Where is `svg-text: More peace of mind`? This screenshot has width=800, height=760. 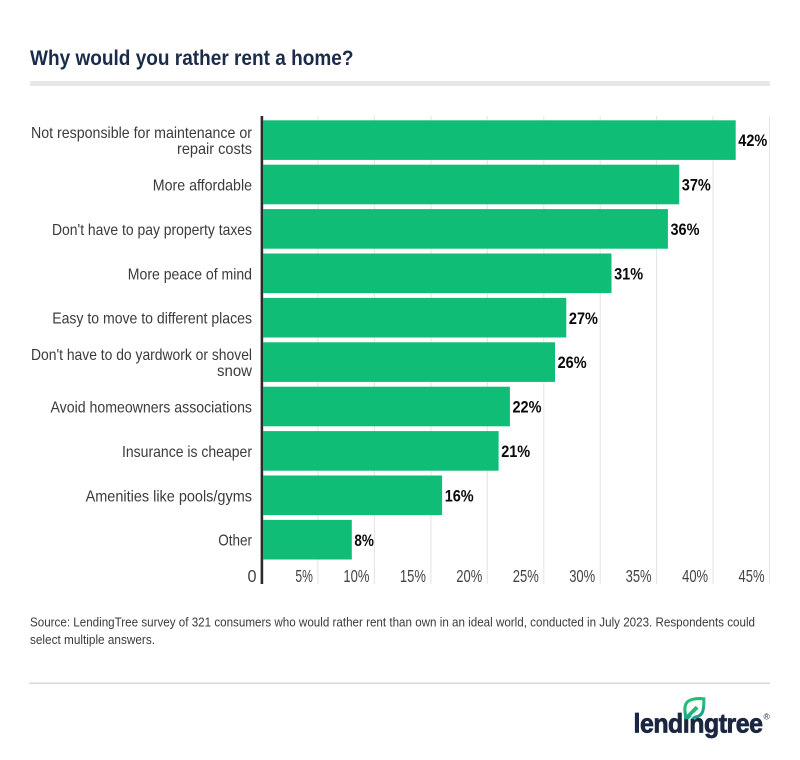 svg-text: More peace of mind is located at coordinates (190, 274).